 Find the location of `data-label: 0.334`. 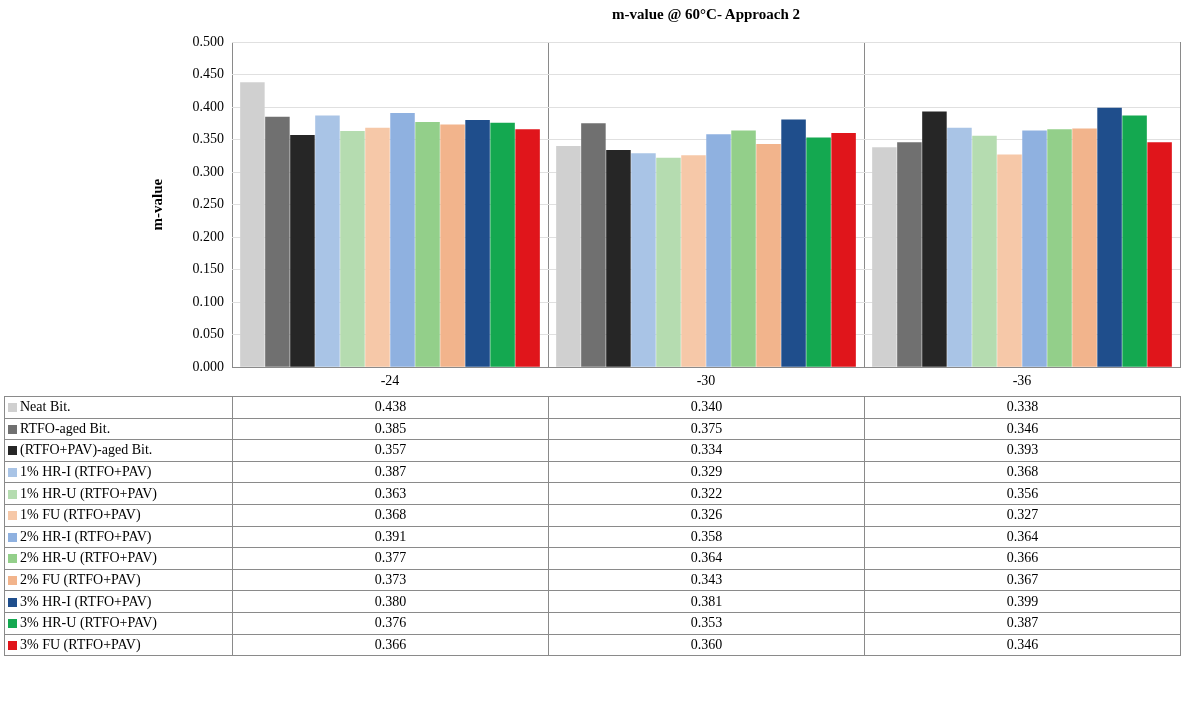

data-label: 0.334 is located at coordinates (706, 450).